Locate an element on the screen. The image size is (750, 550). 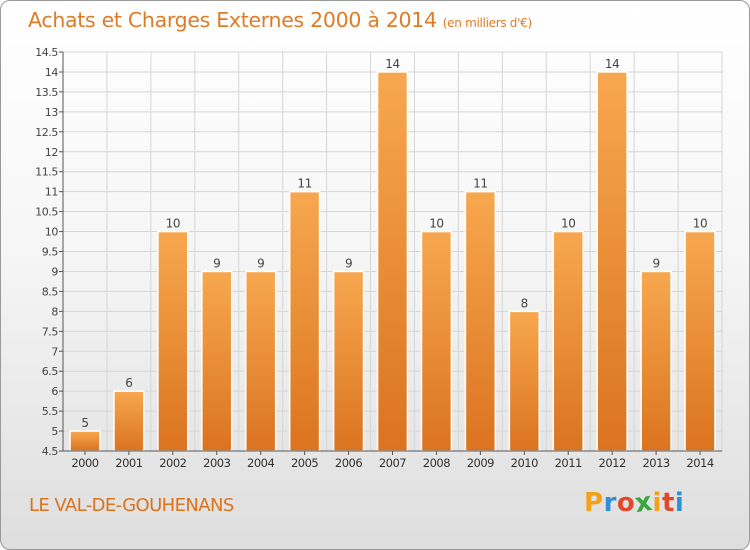
x-tick-label: 2014 is located at coordinates (699, 463).